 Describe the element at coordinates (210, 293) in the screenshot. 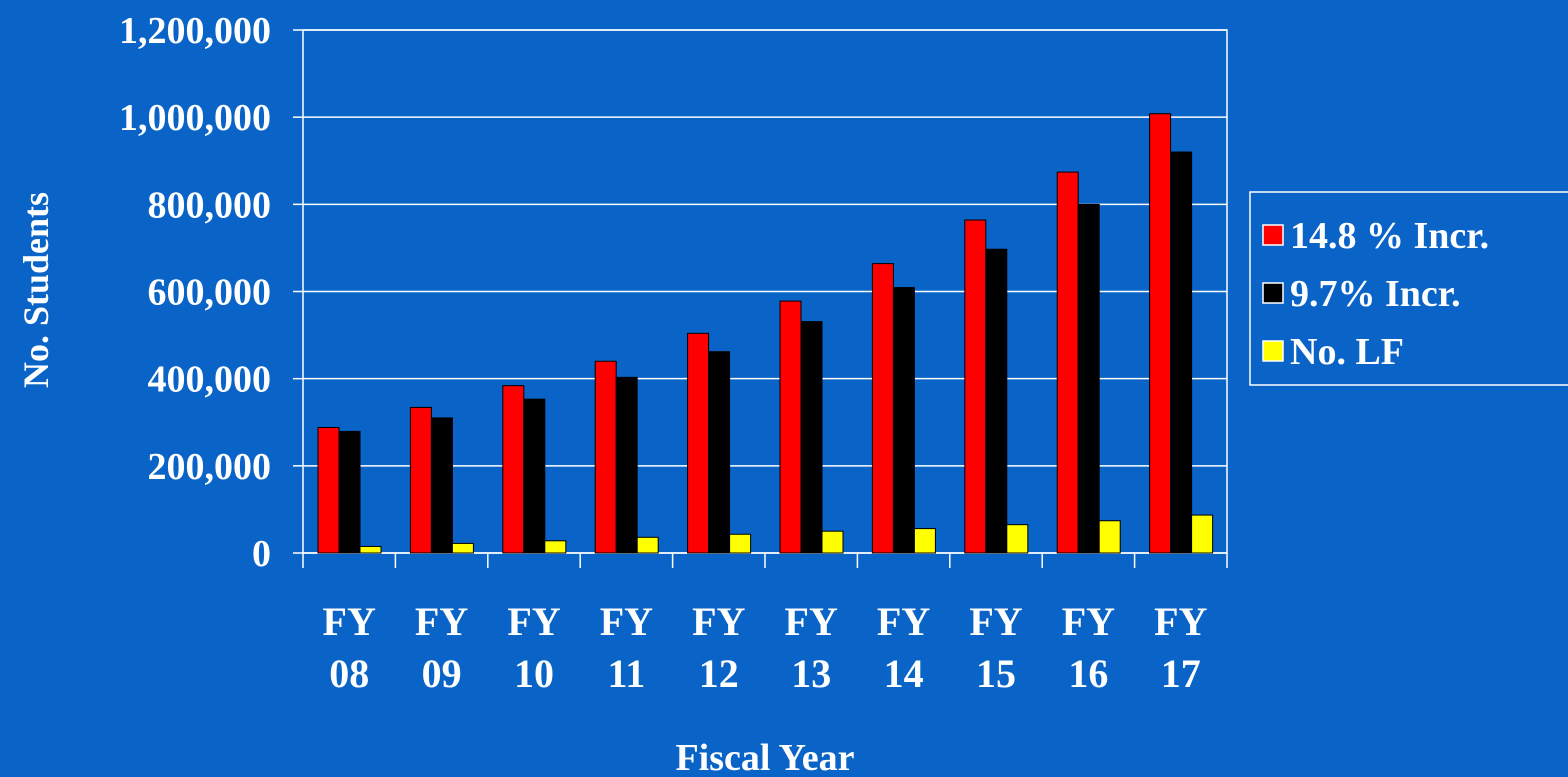

I see `y-tick-label: 600,000` at that location.